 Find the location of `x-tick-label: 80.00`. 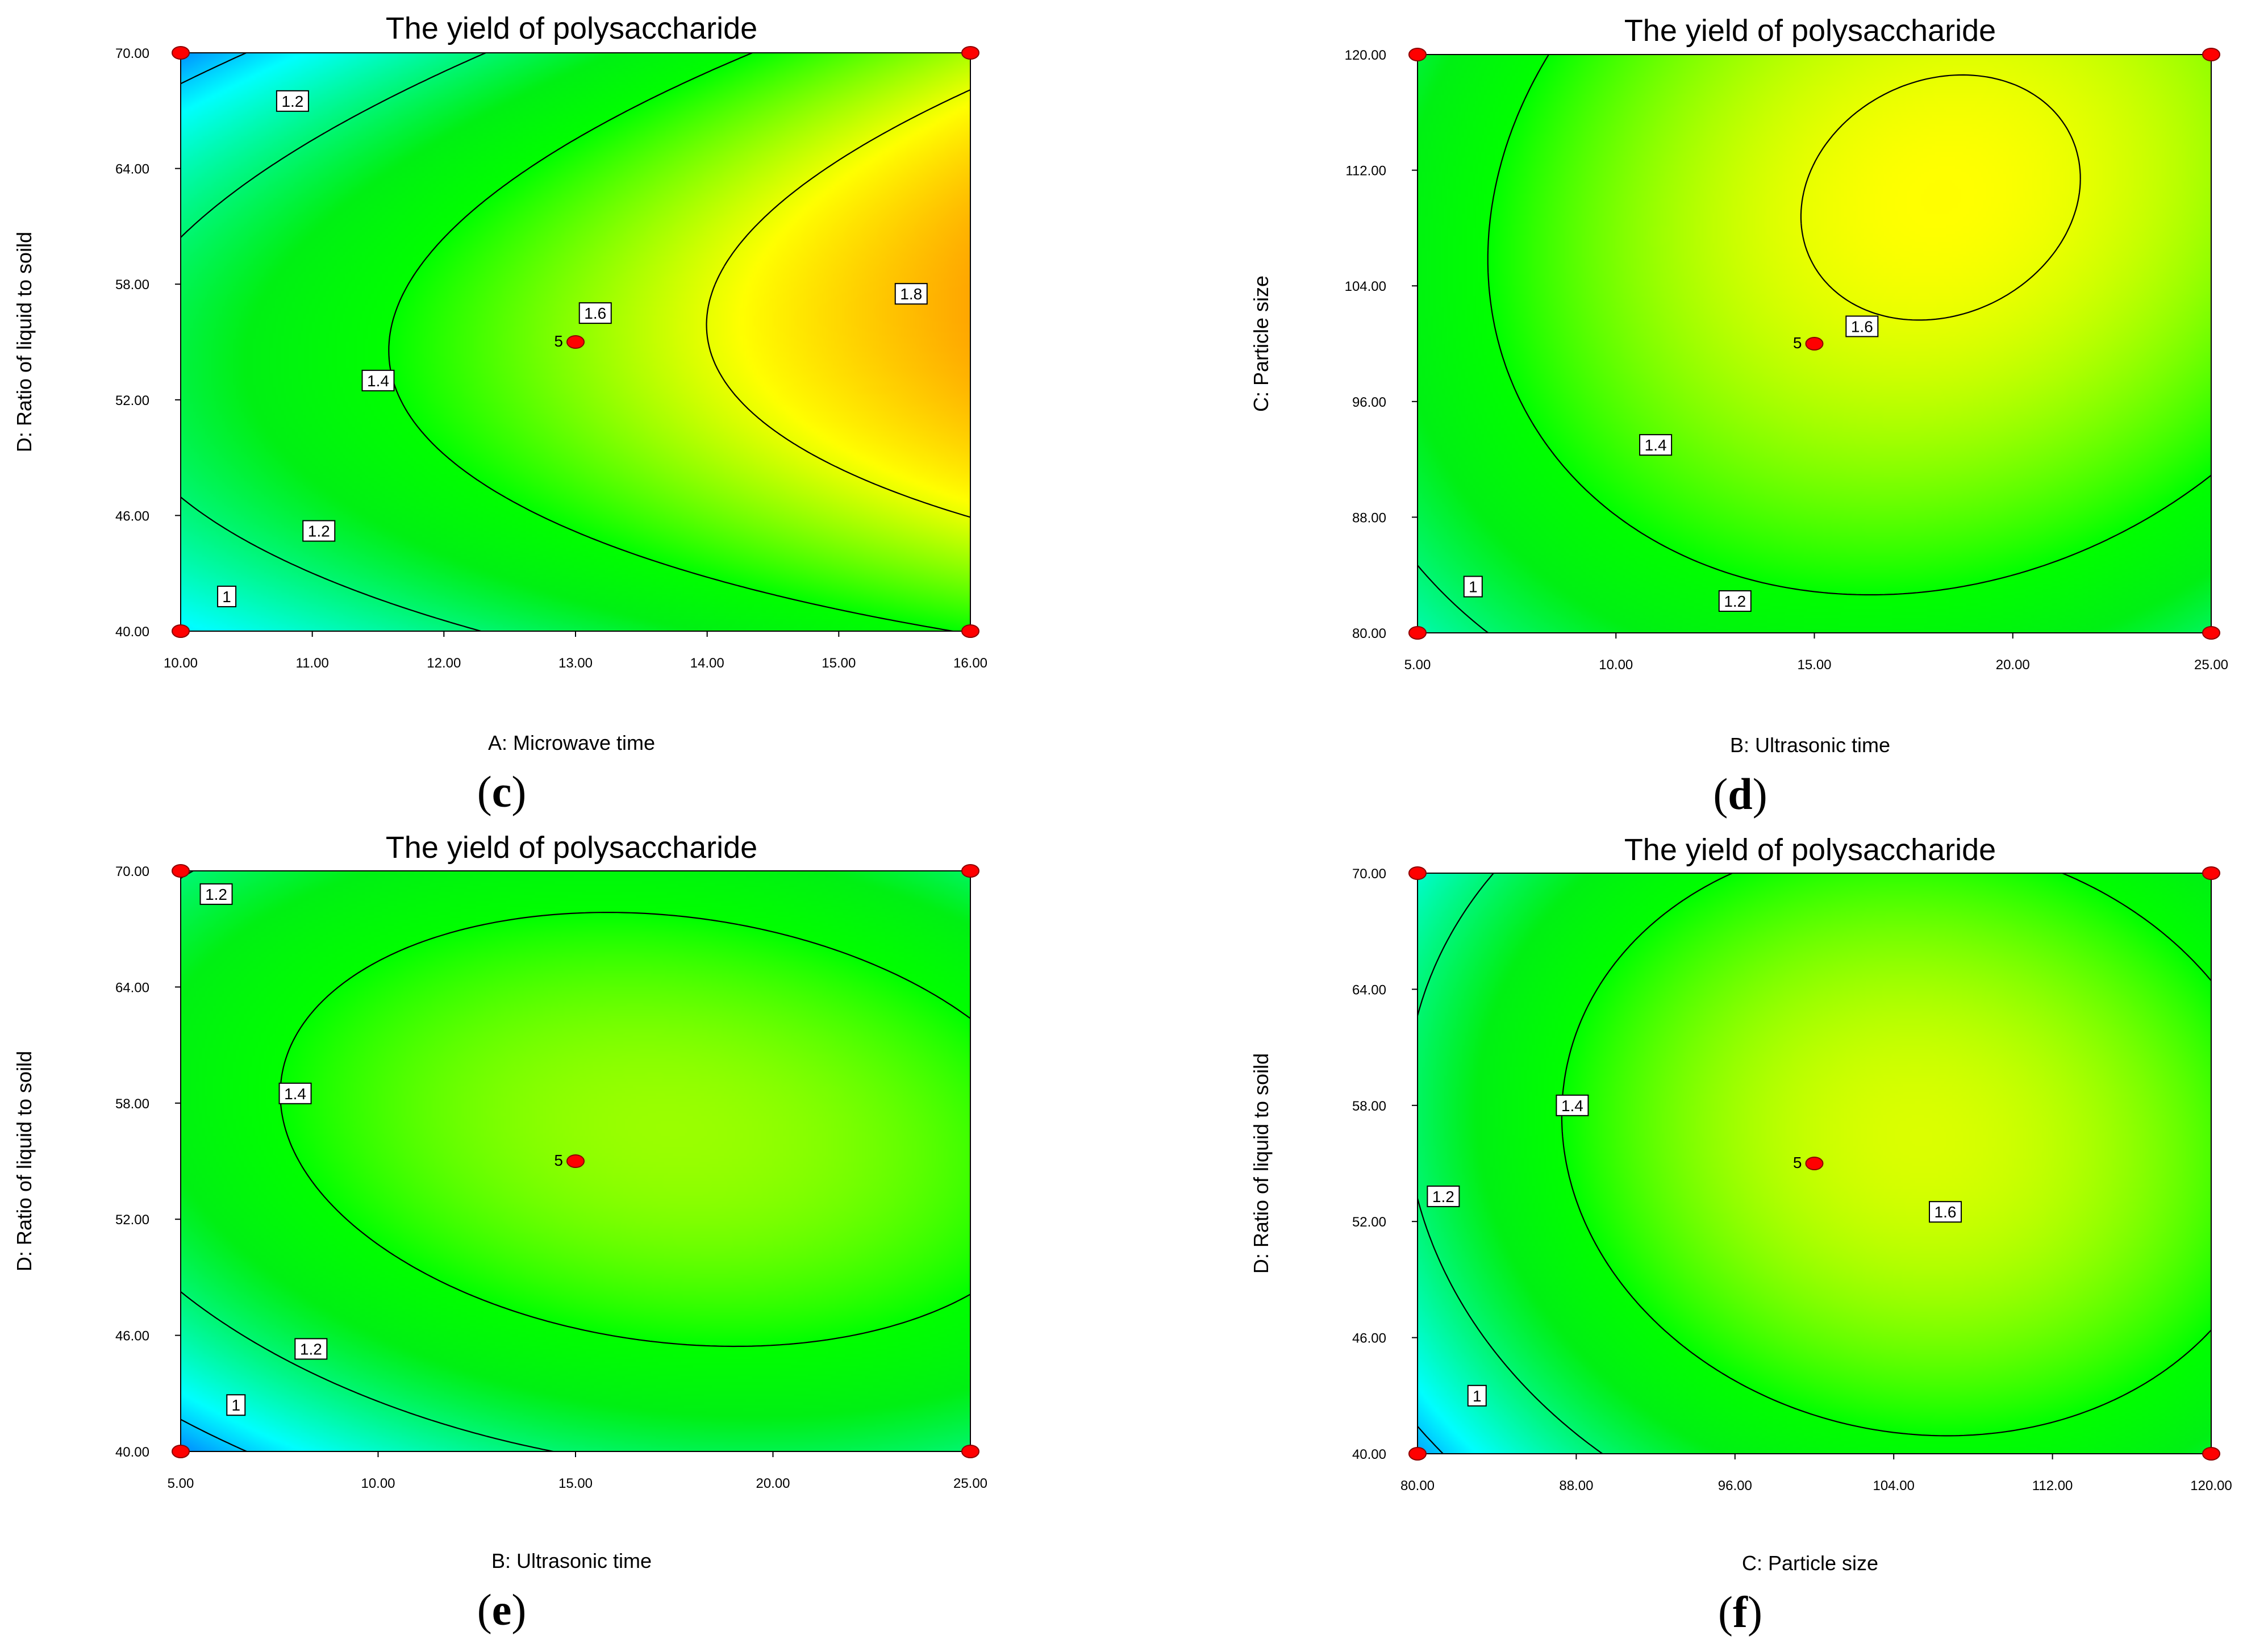

x-tick-label: 80.00 is located at coordinates (1417, 1486).